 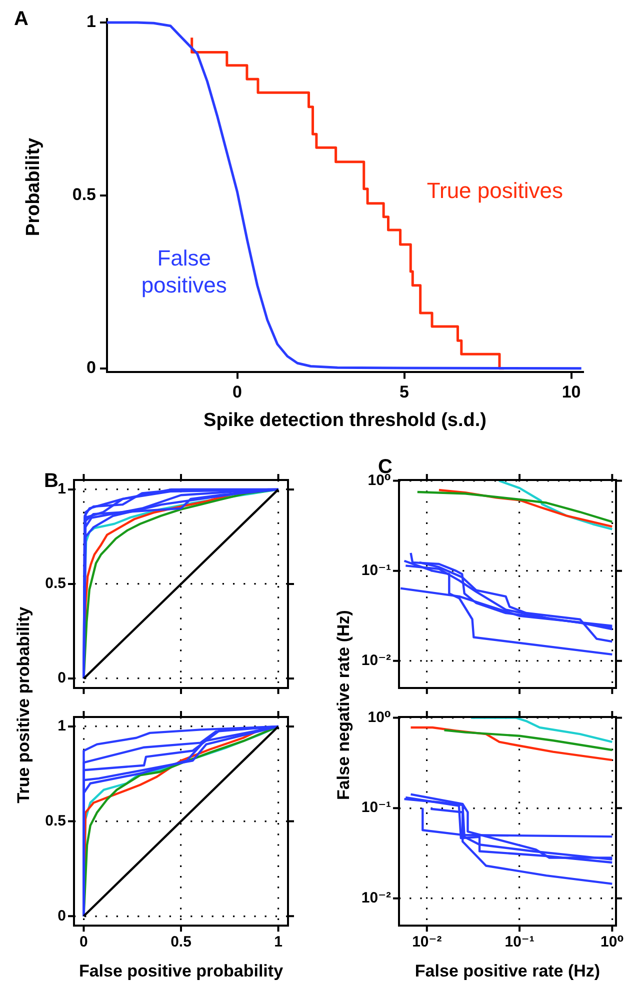 What do you see at coordinates (24, 705) in the screenshot?
I see `y-axis-title: True positive probability` at bounding box center [24, 705].